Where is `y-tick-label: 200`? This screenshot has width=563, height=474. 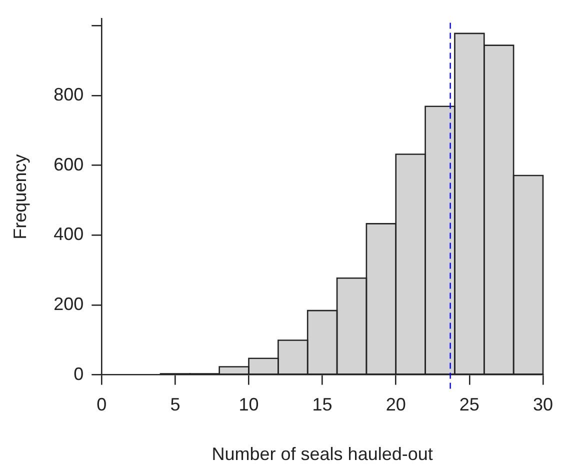
y-tick-label: 200 is located at coordinates (69, 304).